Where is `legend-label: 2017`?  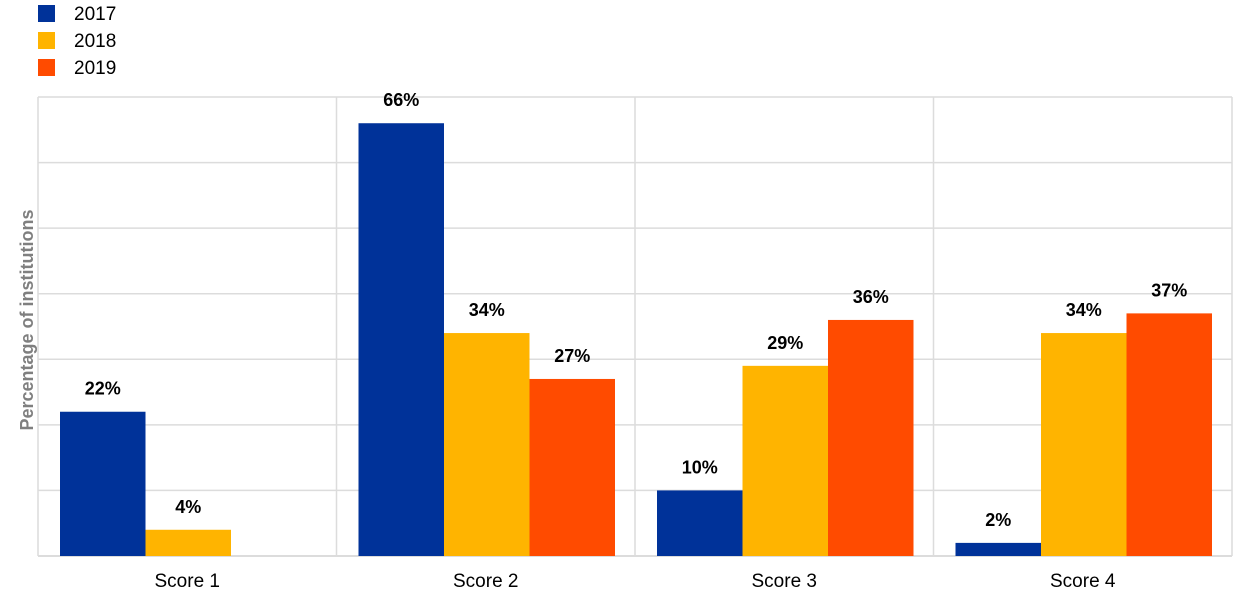
legend-label: 2017 is located at coordinates (95, 14).